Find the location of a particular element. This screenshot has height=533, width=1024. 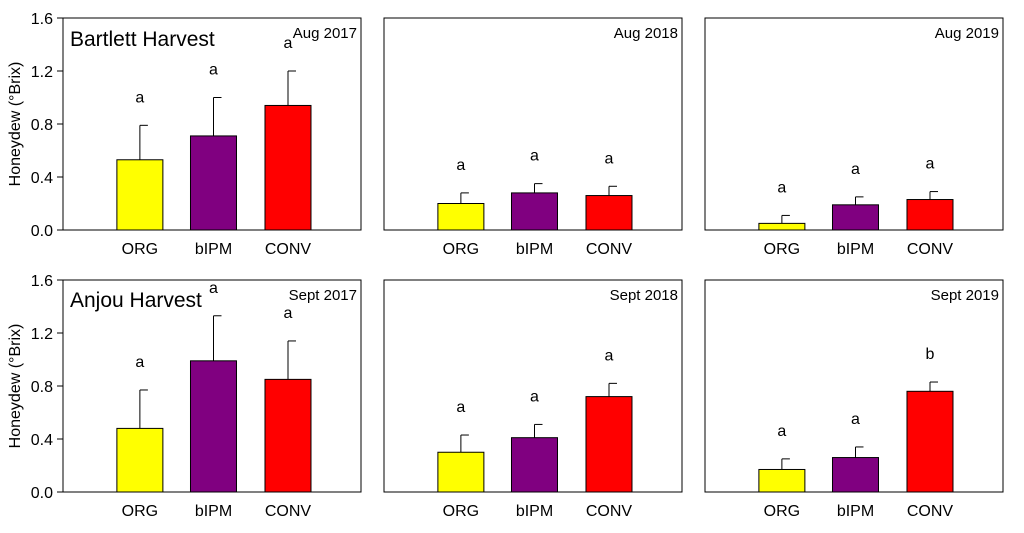

panel-title: Sept 2018 is located at coordinates (644, 295).